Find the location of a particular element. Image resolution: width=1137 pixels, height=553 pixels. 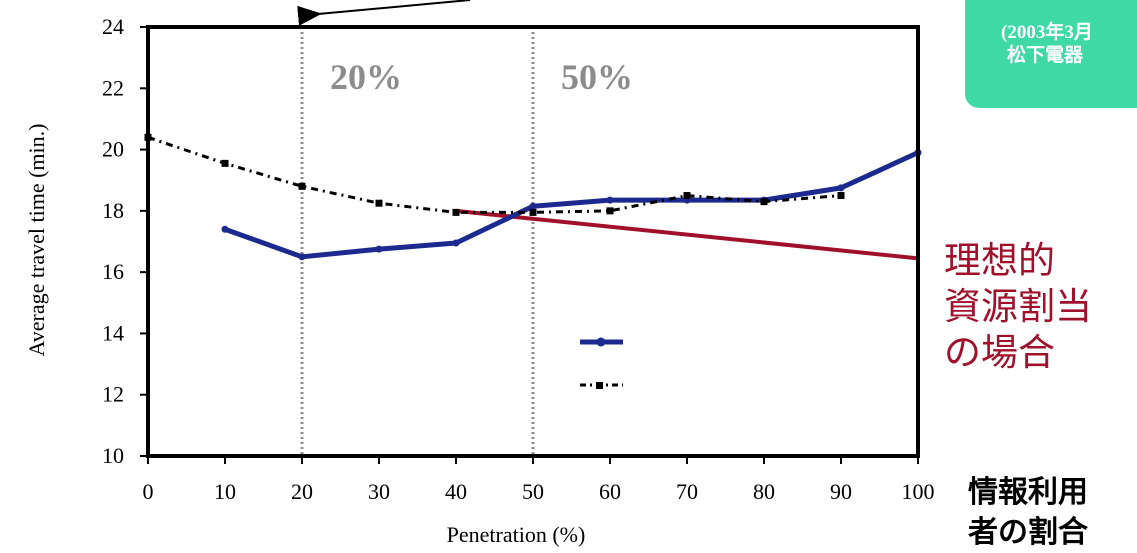

legend-marker-solid is located at coordinates (601, 342).